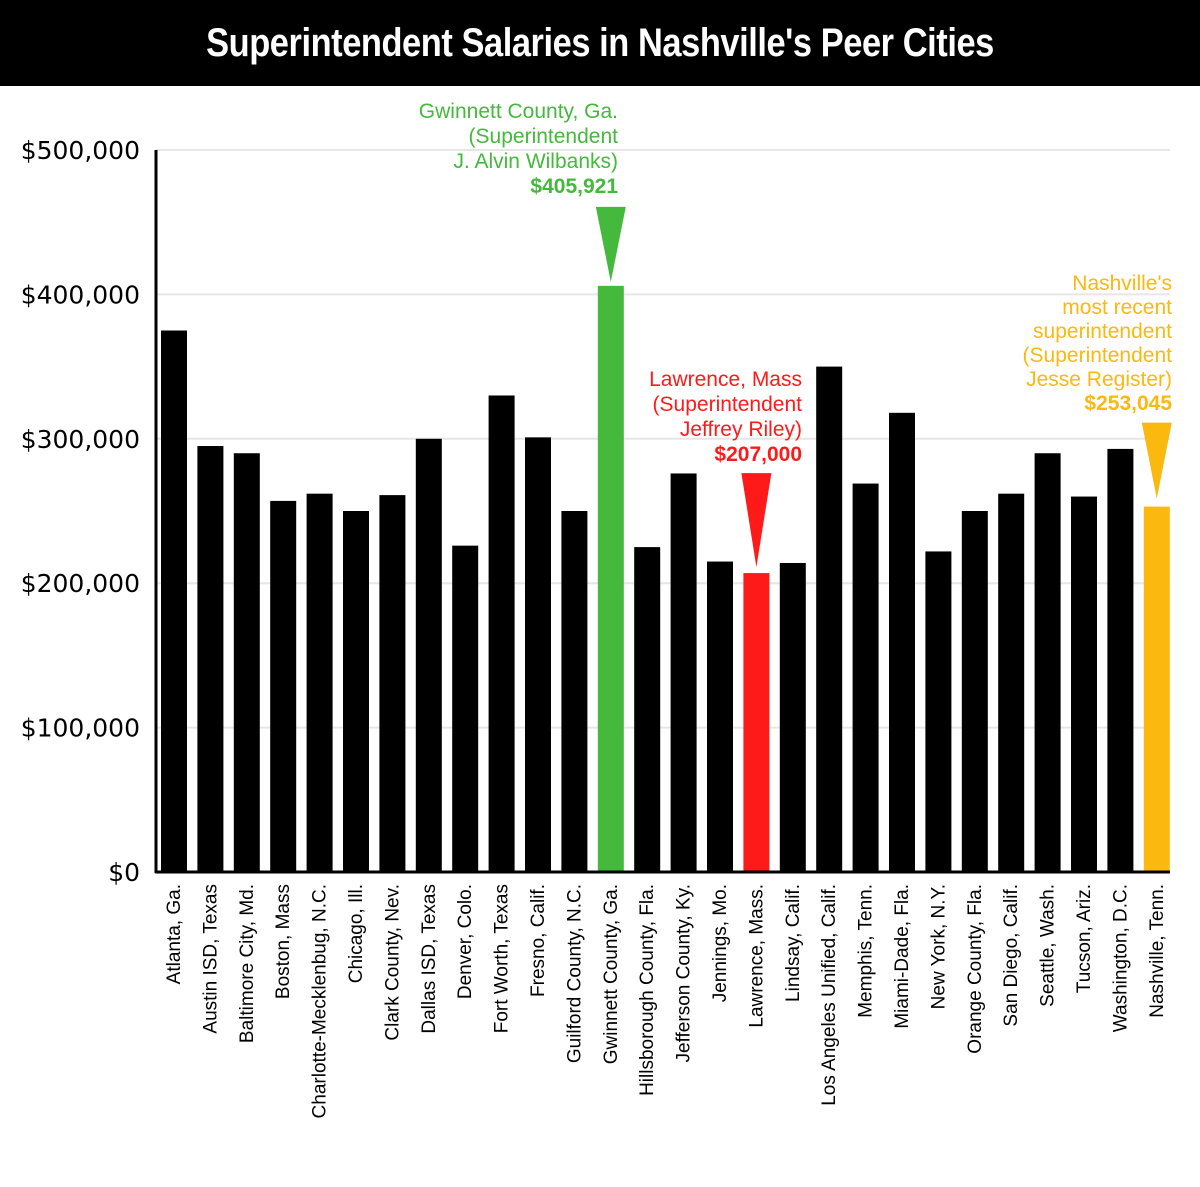 The image size is (1200, 1187). I want to click on x-tick-label: Tucson, Ariz., so click(1084, 938).